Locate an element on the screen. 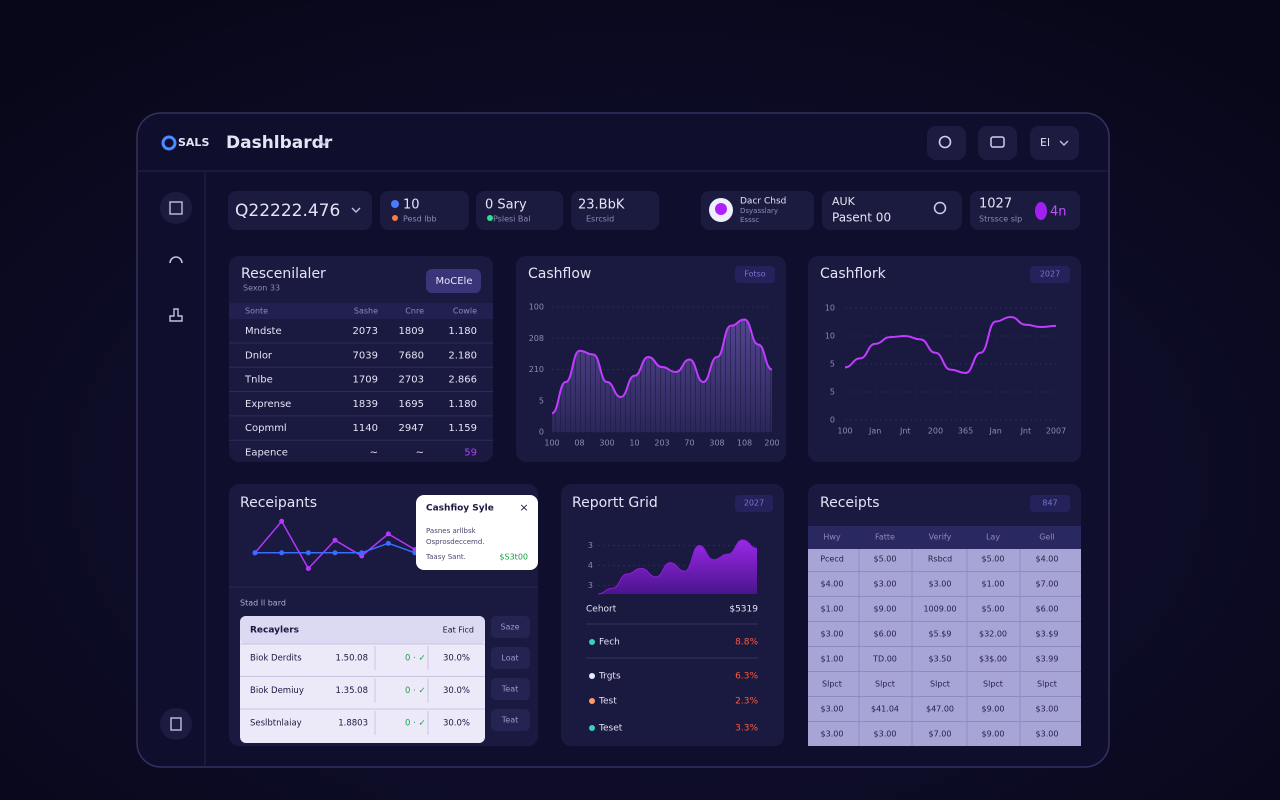 This screenshot has height=800, width=1280. table-cell: $9.00 is located at coordinates (993, 709).